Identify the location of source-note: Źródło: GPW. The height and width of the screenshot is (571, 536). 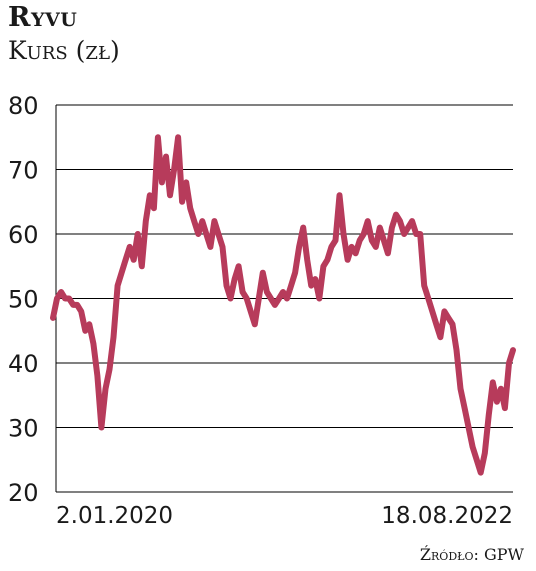
(471, 554).